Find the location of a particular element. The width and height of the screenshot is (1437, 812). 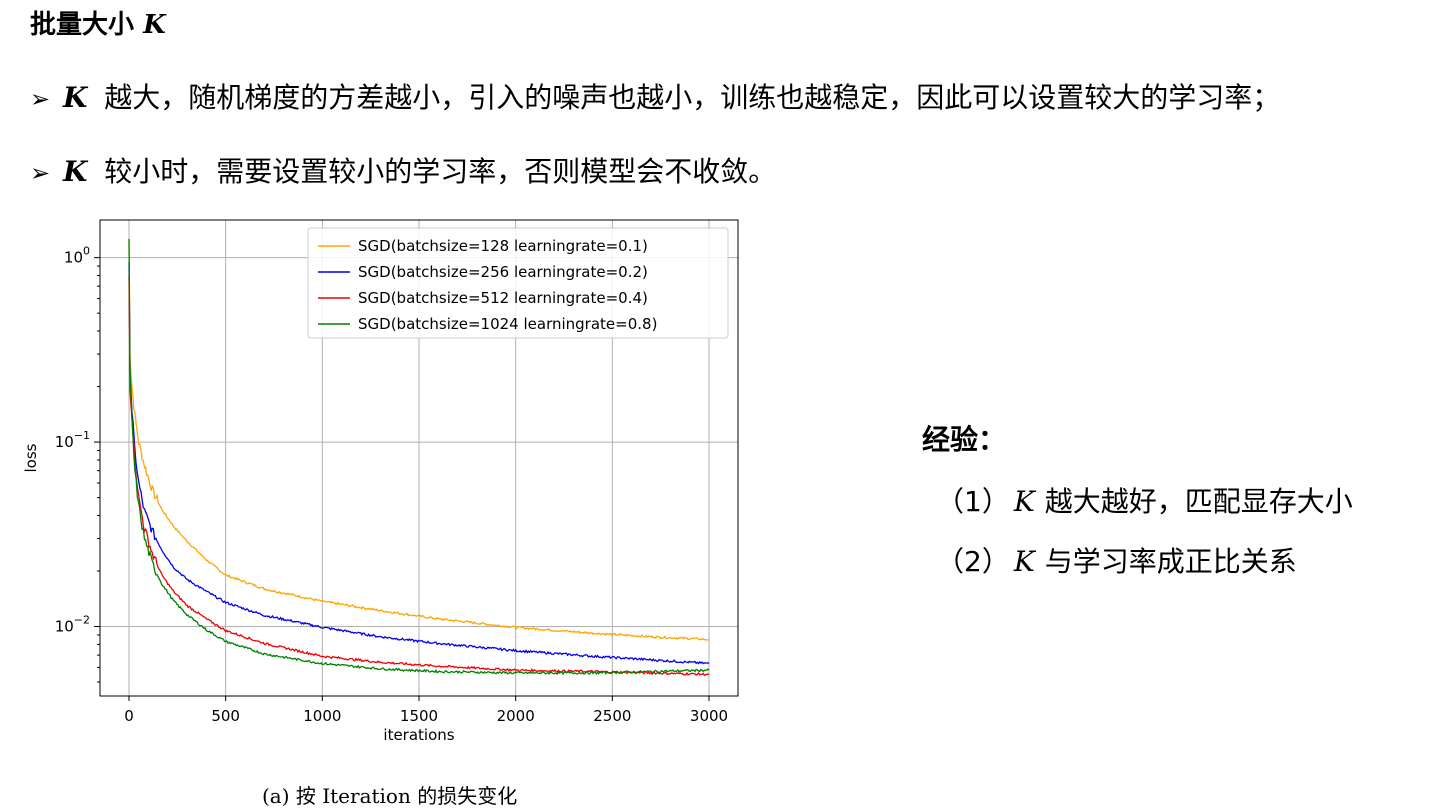

experience-item-2-text: 与学习率成正比关系 is located at coordinates (1170, 561).